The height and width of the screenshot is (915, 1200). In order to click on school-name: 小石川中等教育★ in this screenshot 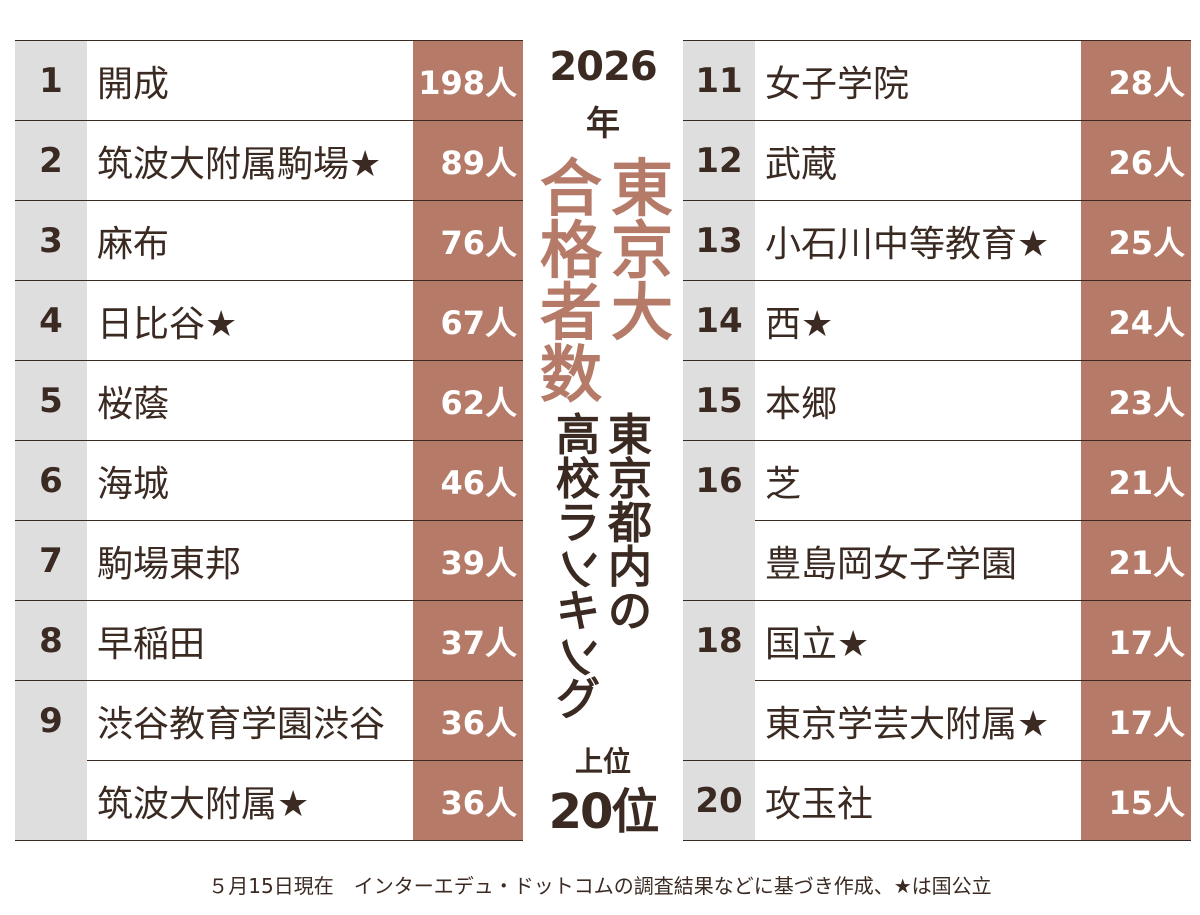, I will do `click(907, 244)`.